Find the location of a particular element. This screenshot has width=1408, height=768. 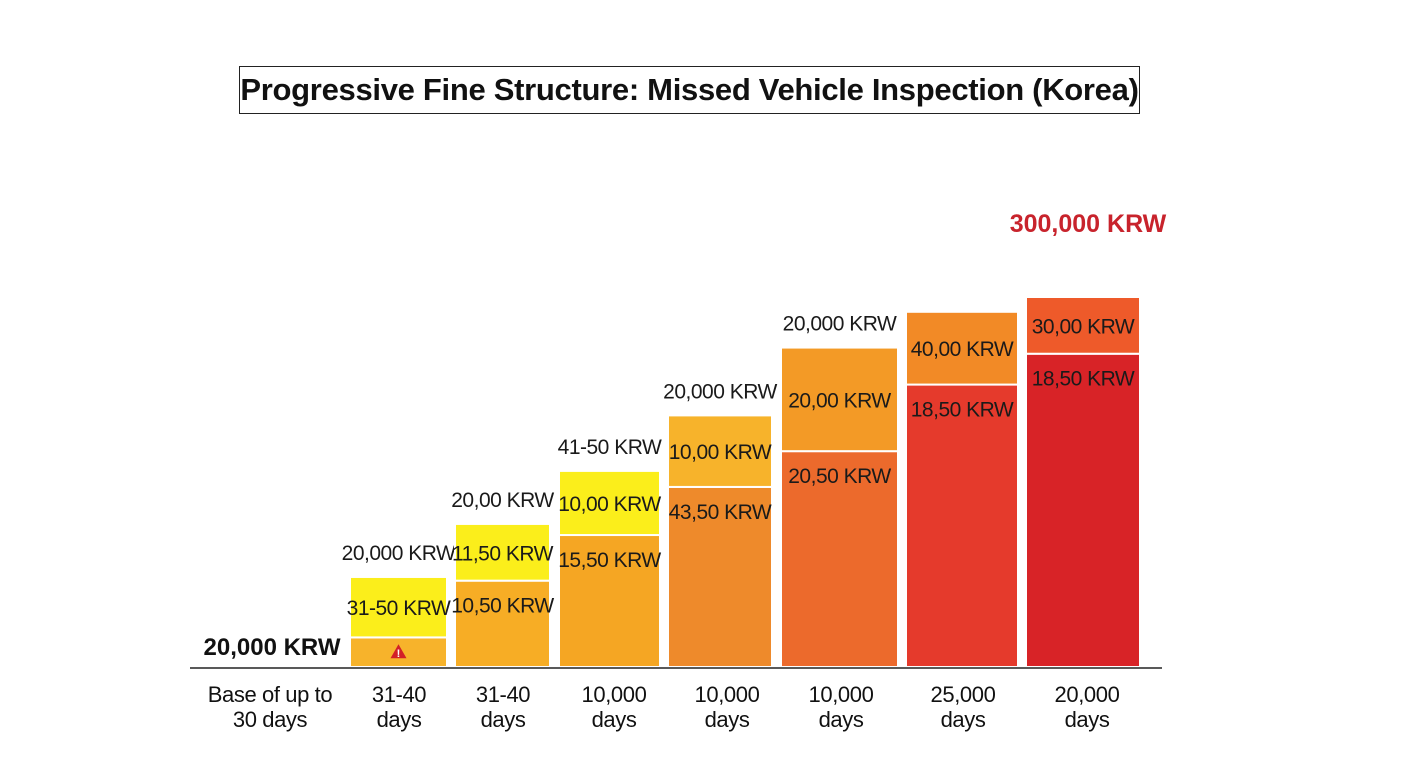

bar-top-label: 20,00 KRW is located at coordinates (502, 500).